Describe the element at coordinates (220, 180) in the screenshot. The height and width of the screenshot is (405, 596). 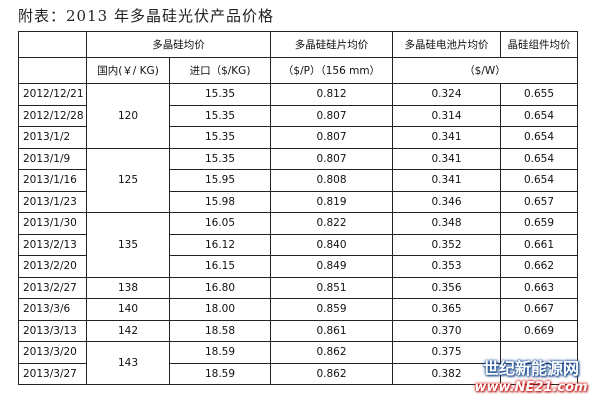
I see `import-price-cell: 15.95` at that location.